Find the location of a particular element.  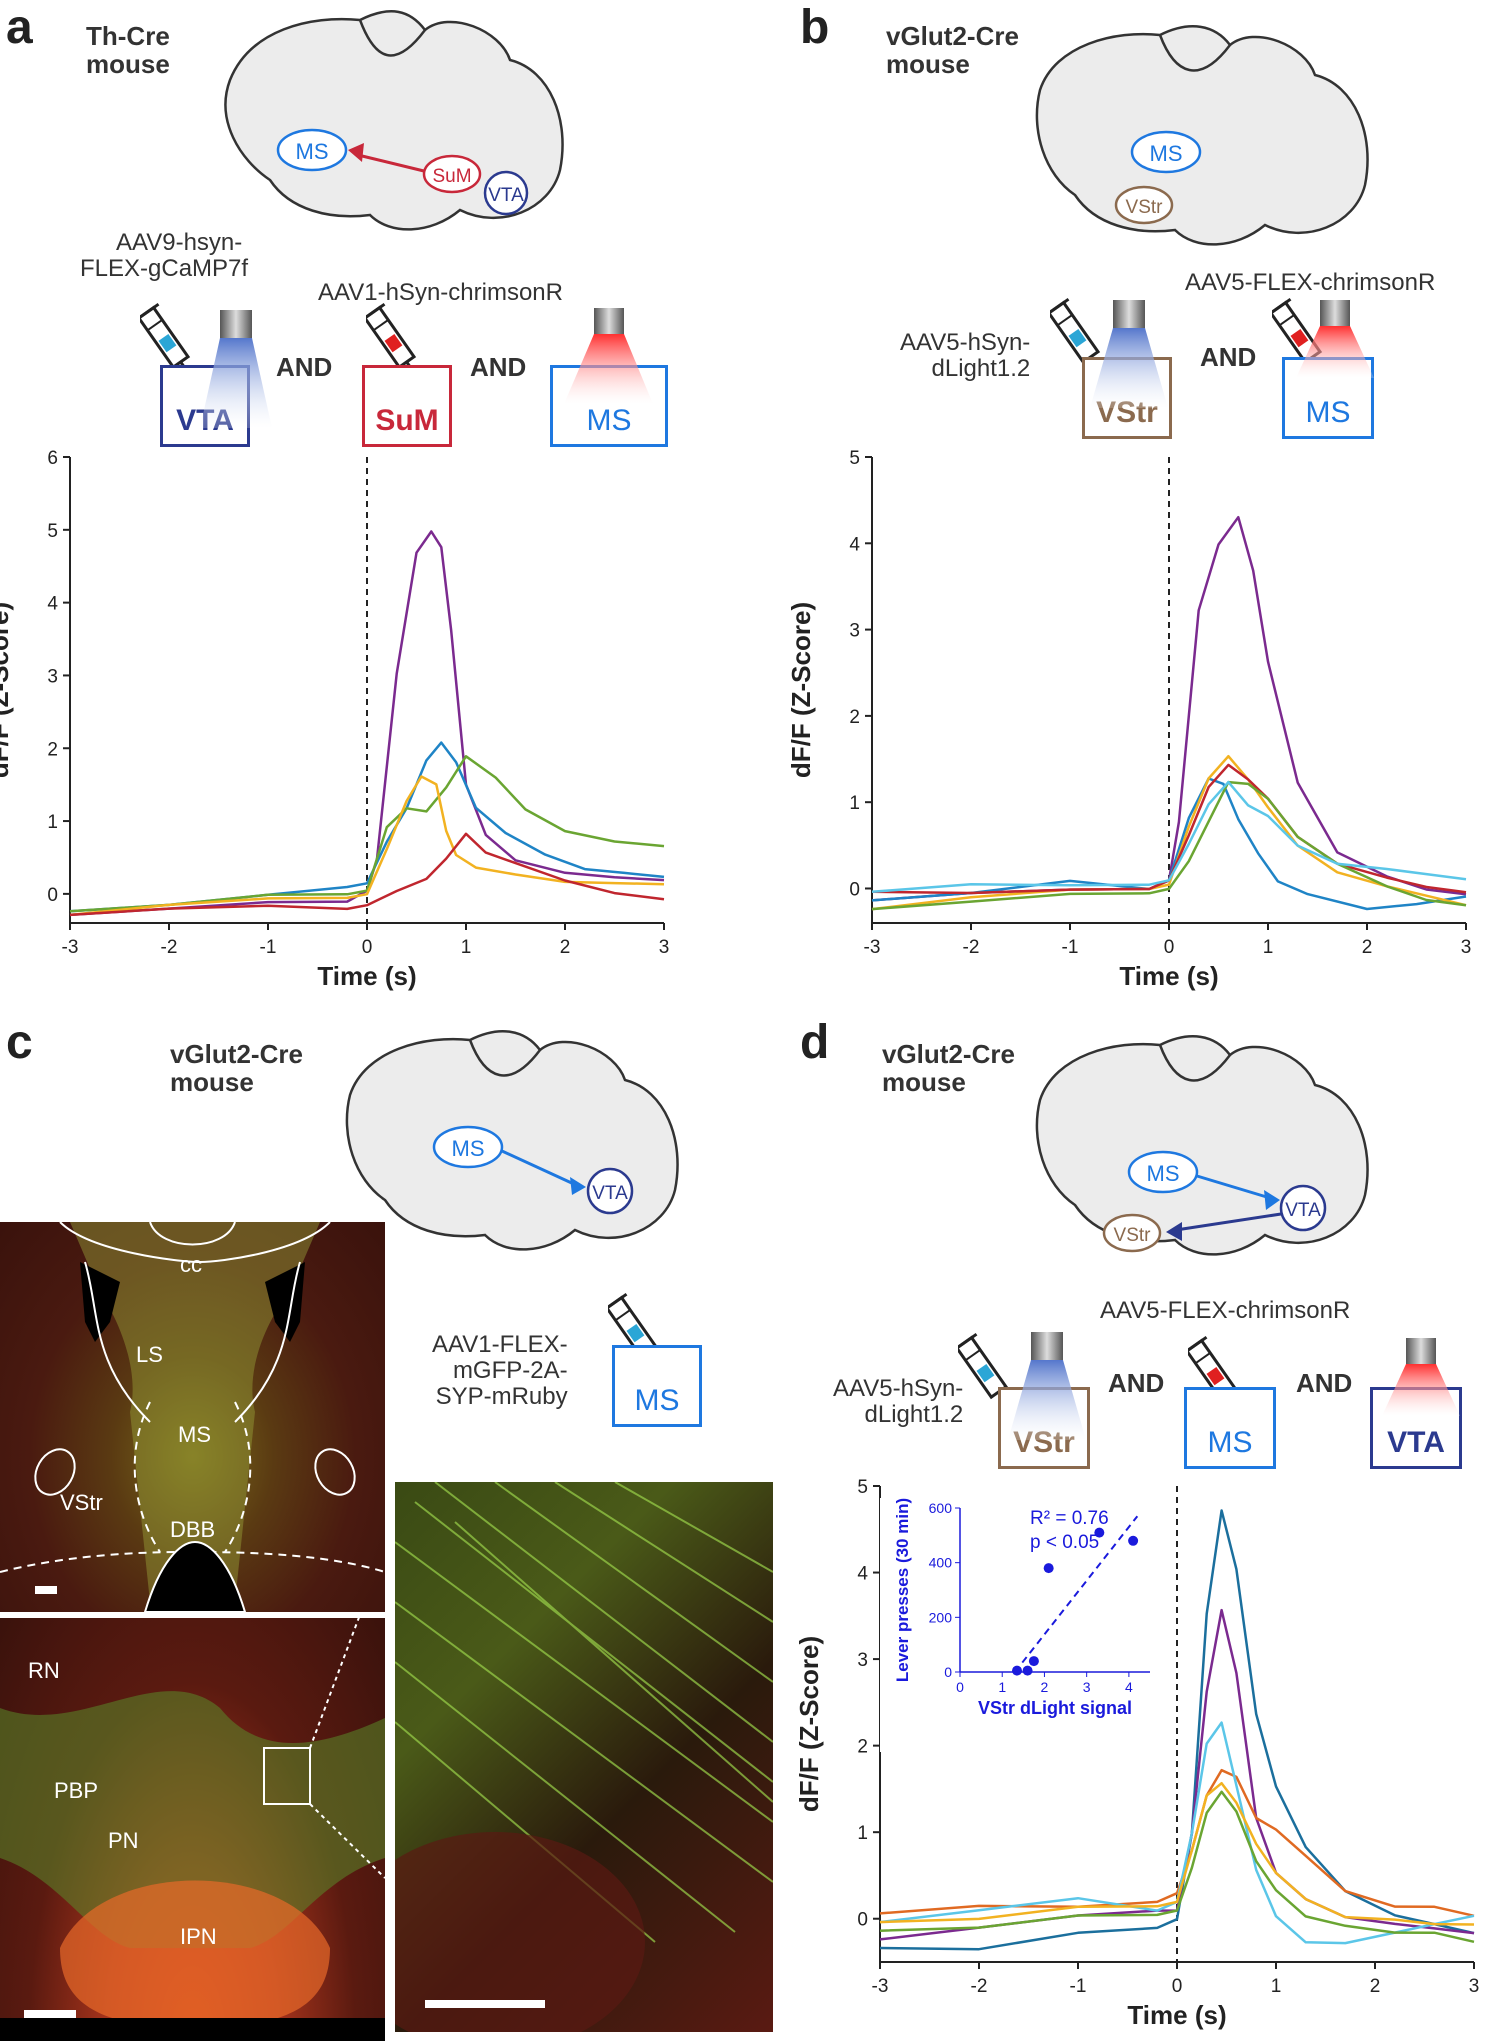

inset-x-tick-label: 4 is located at coordinates (1129, 1687).